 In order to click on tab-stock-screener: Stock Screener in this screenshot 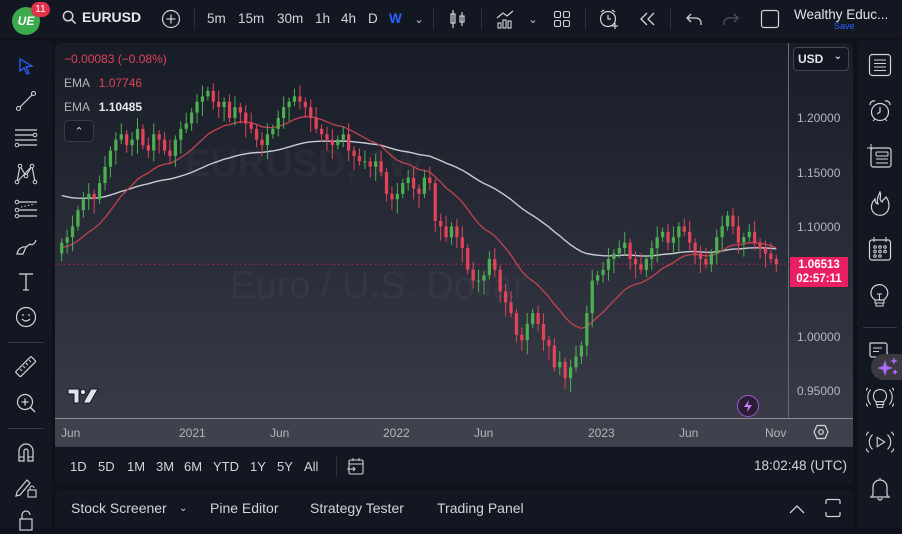, I will do `click(119, 508)`.